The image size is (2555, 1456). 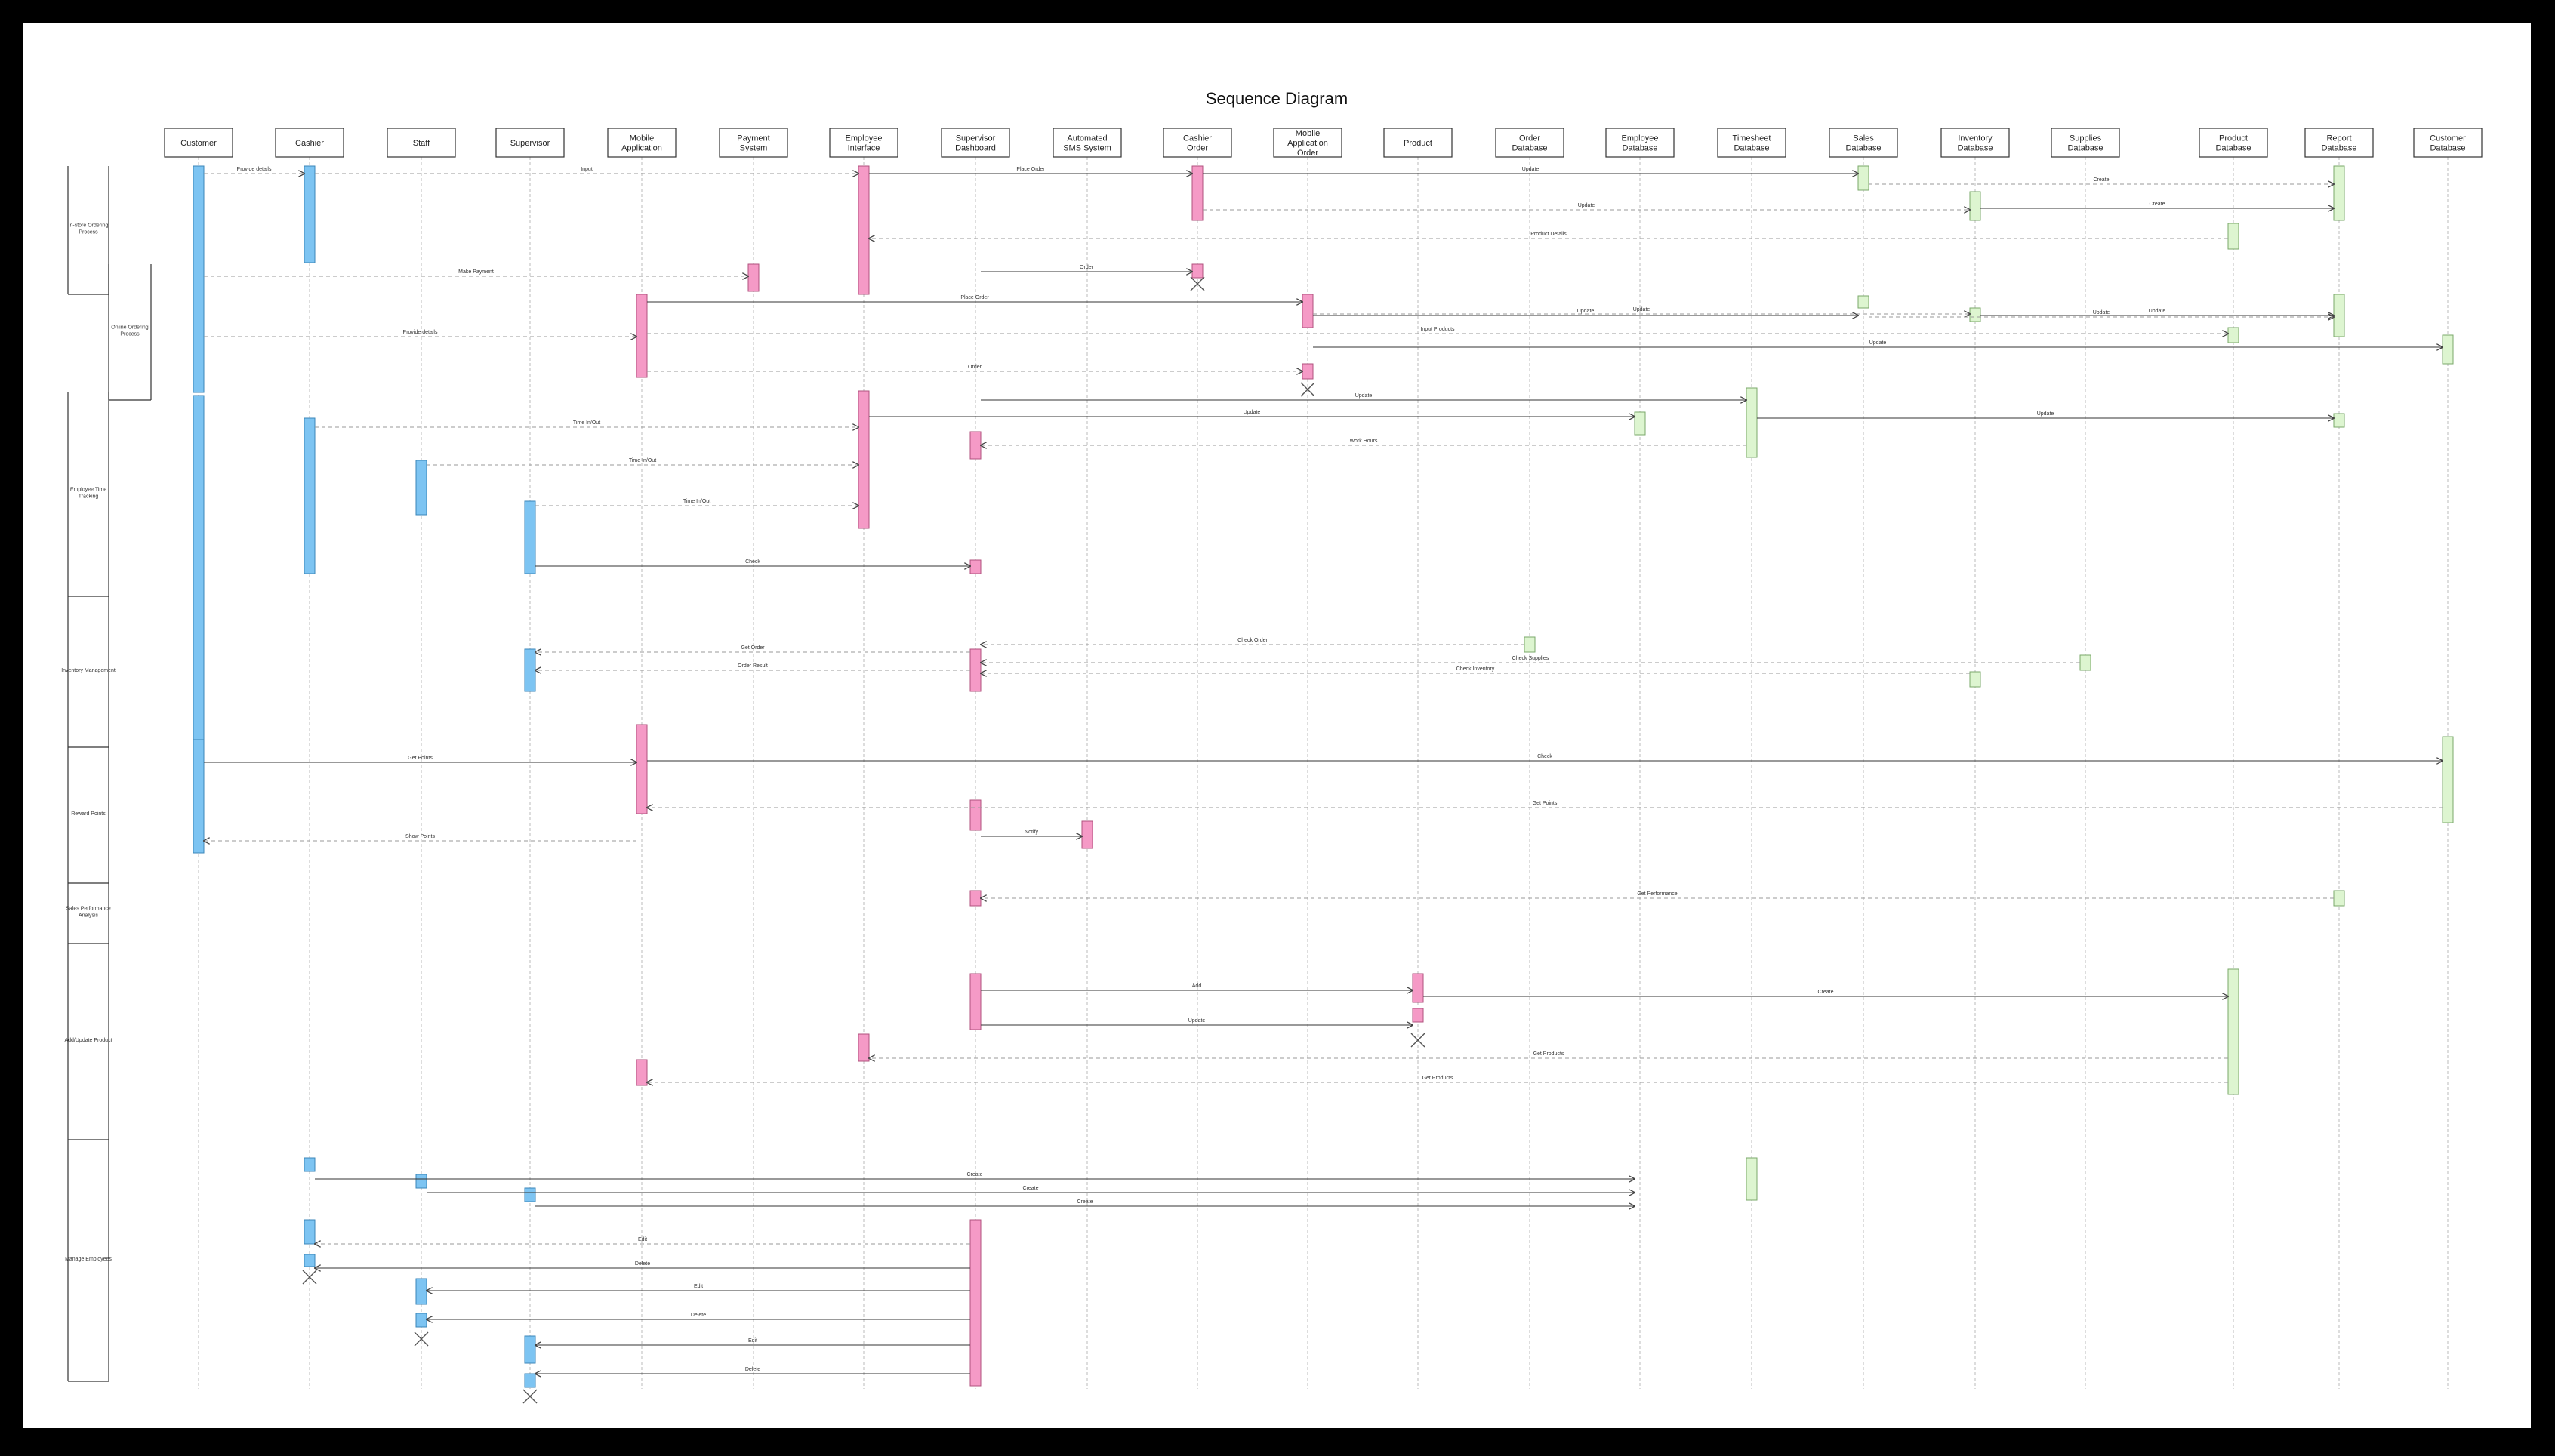 I want to click on message-10: Order, so click(x=1086, y=268).